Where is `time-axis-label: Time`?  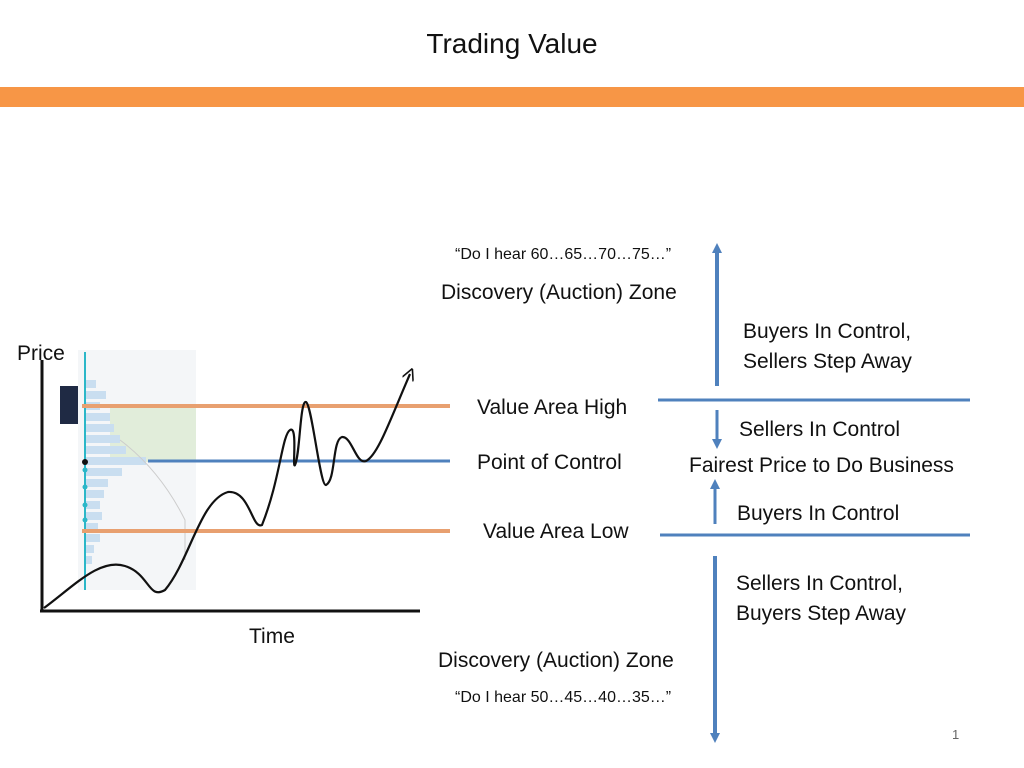
time-axis-label: Time is located at coordinates (272, 636).